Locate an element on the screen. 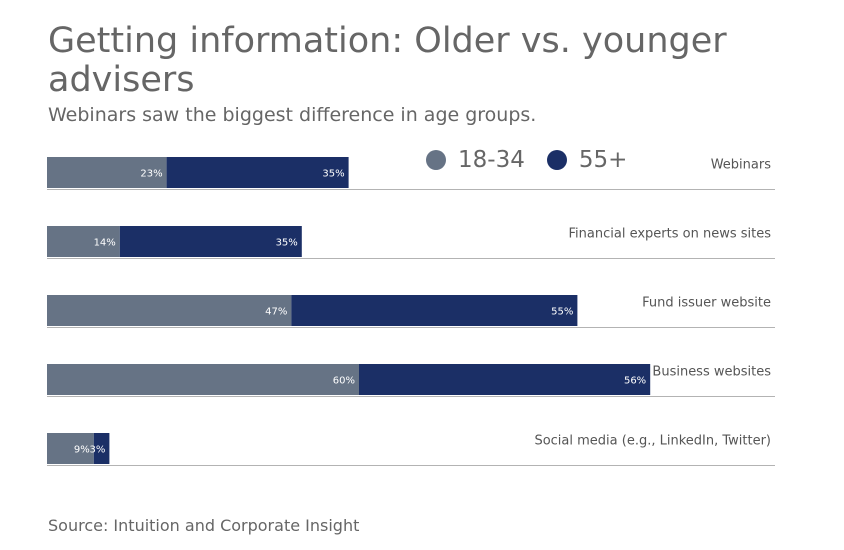 The image size is (844, 550). legend-swatch-55-plus is located at coordinates (556, 160).